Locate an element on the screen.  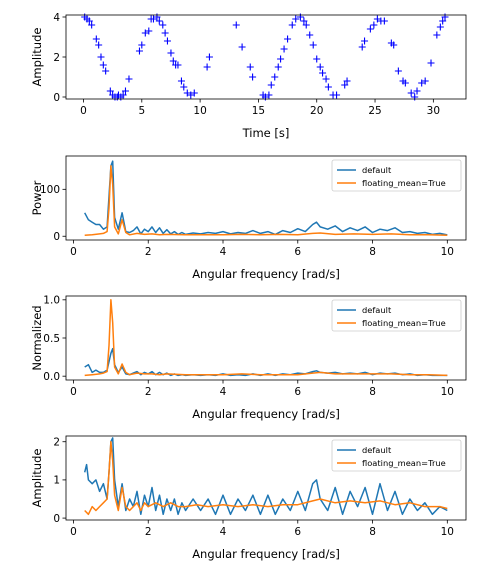
x-axis-label: Time [s] is located at coordinates (266, 133).